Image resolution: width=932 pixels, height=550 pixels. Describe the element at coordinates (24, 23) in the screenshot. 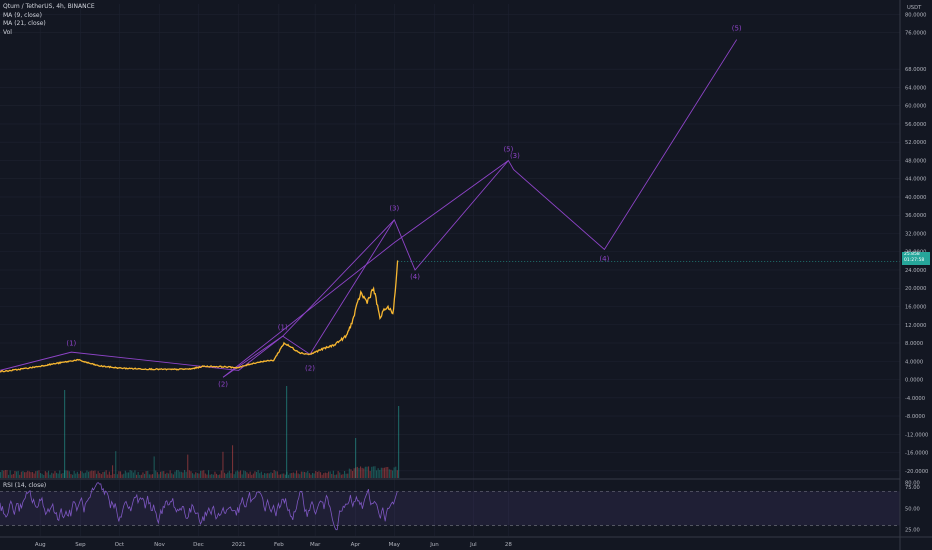

I see `legend-ma-21: MA (21, close)` at that location.